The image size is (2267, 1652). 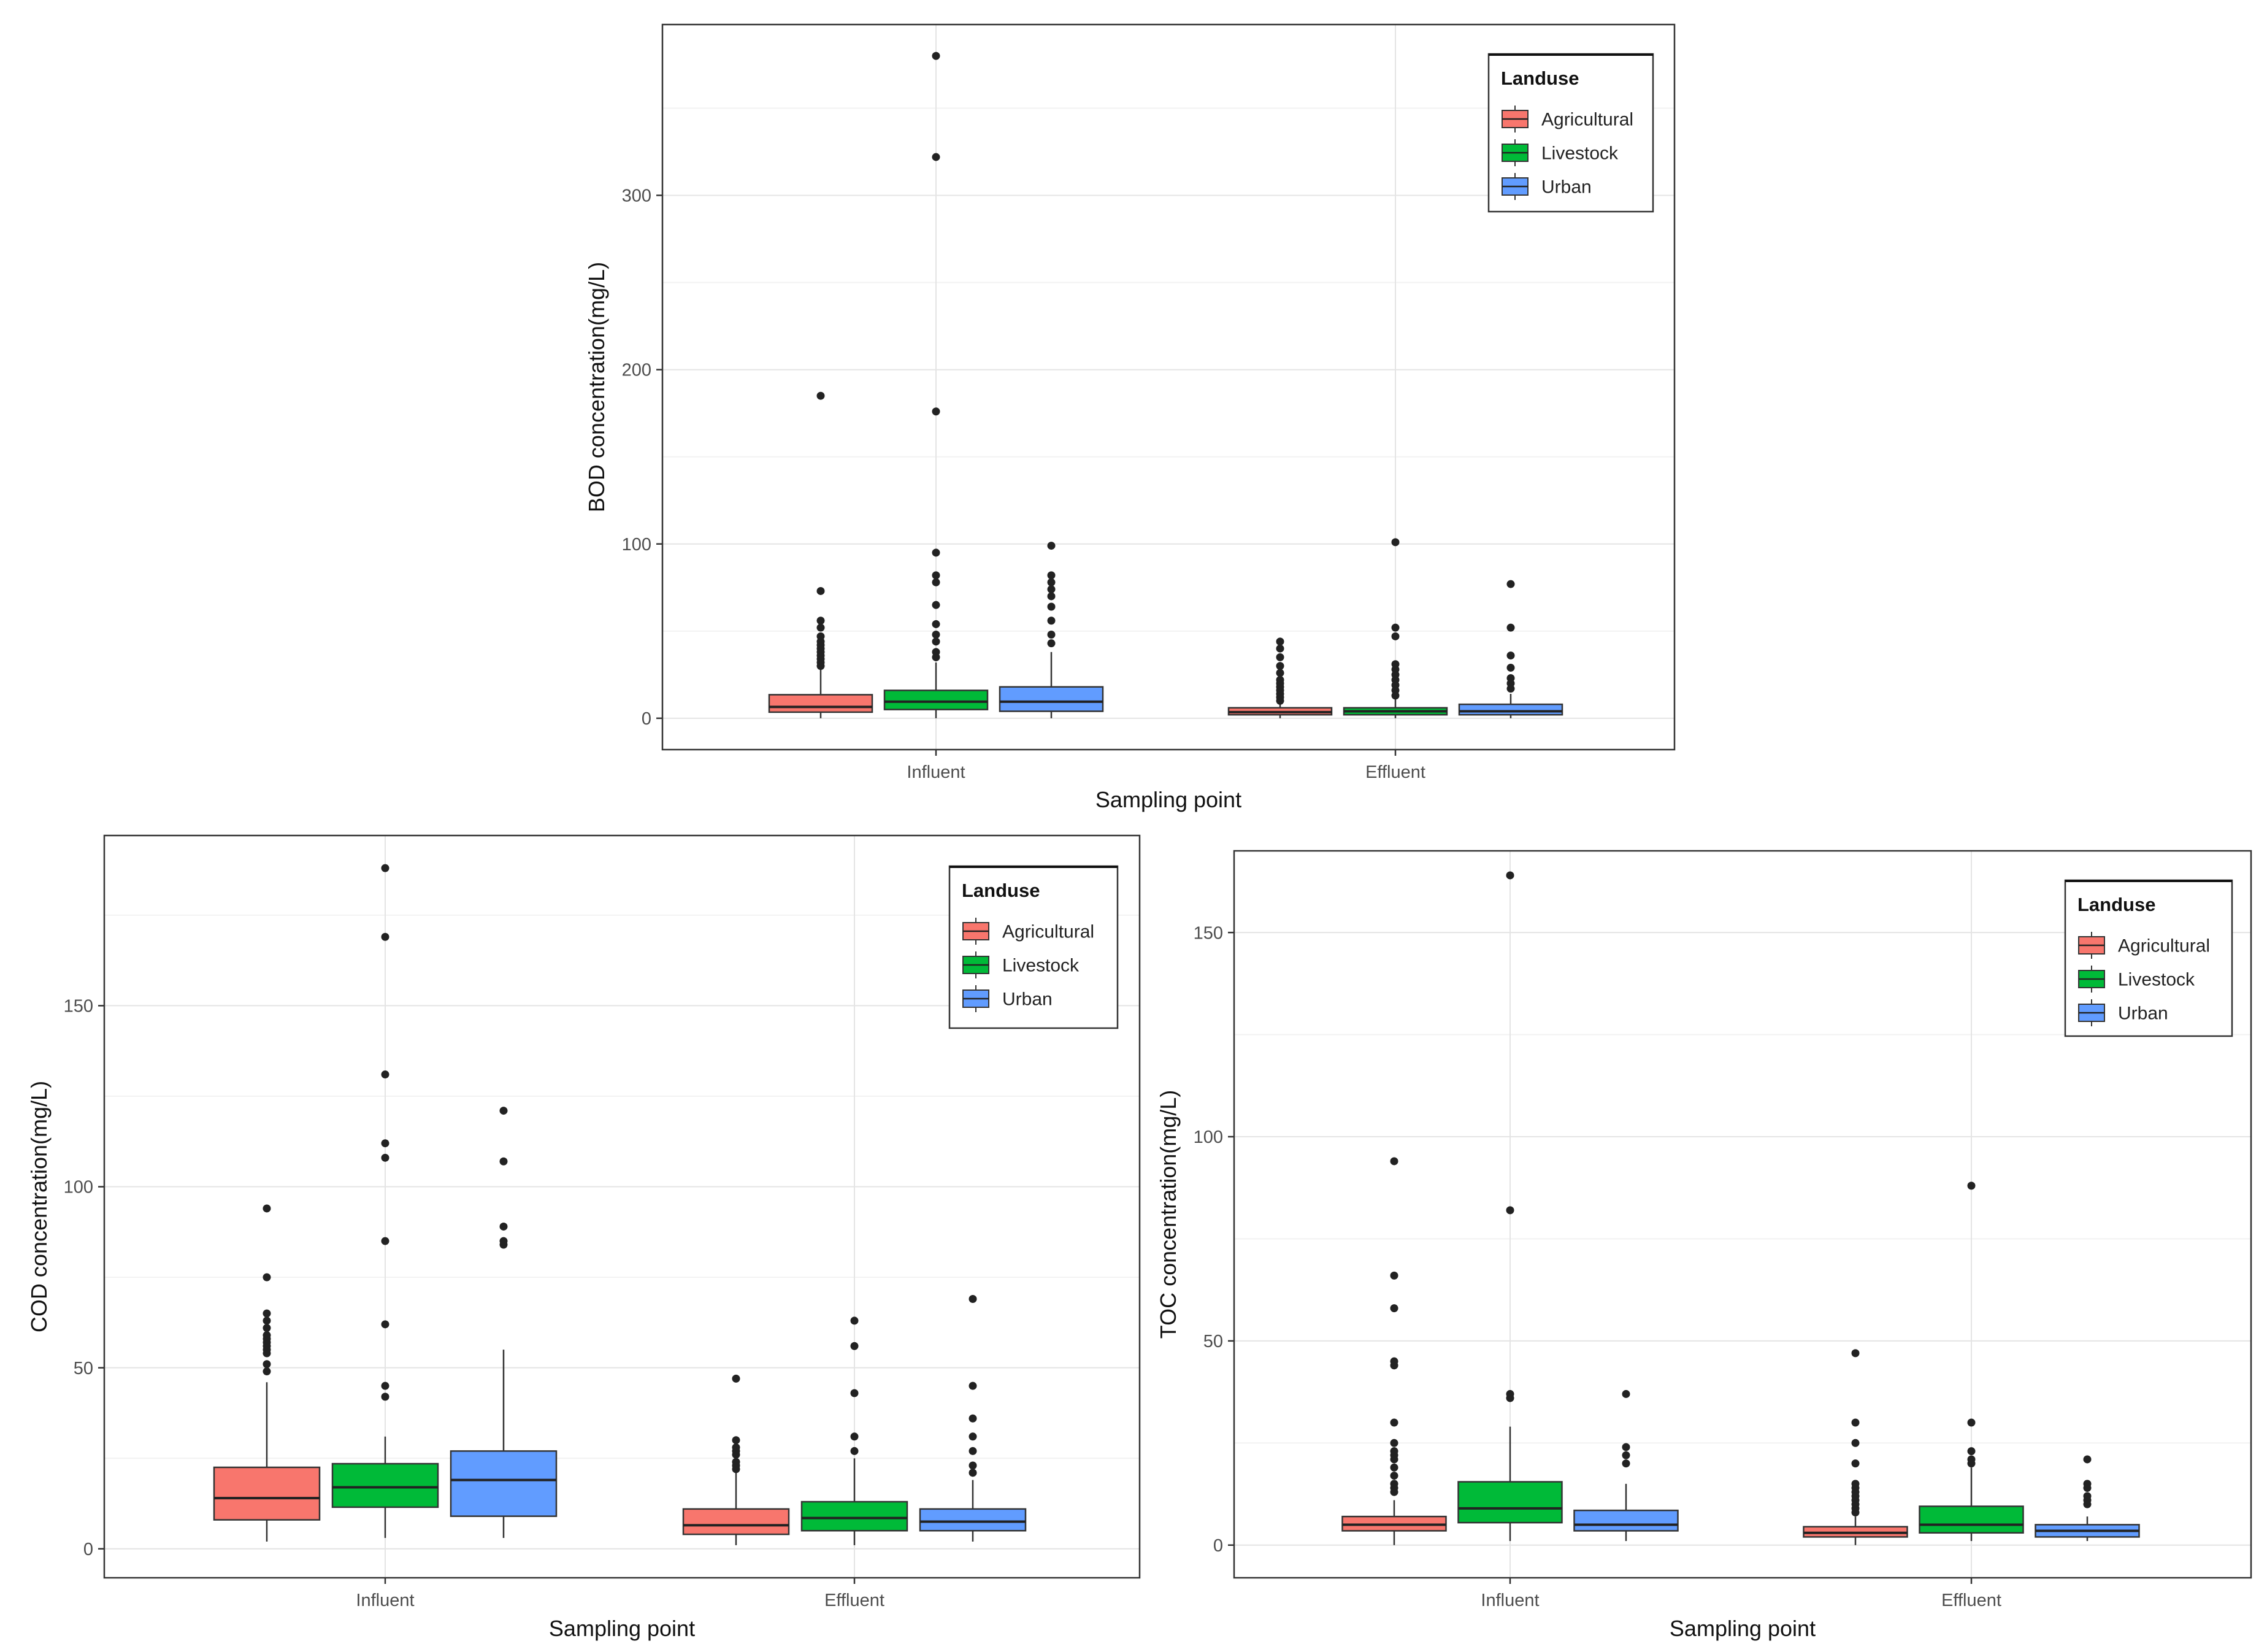 What do you see at coordinates (636, 370) in the screenshot?
I see `y-tick-label: 200` at bounding box center [636, 370].